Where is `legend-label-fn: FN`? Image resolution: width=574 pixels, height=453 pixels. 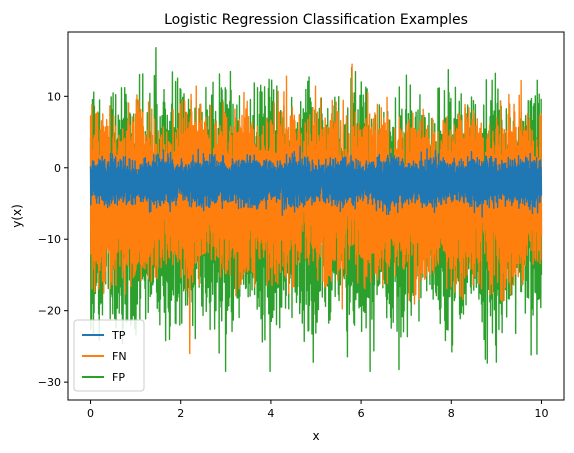
legend-label-fn: FN is located at coordinates (119, 356).